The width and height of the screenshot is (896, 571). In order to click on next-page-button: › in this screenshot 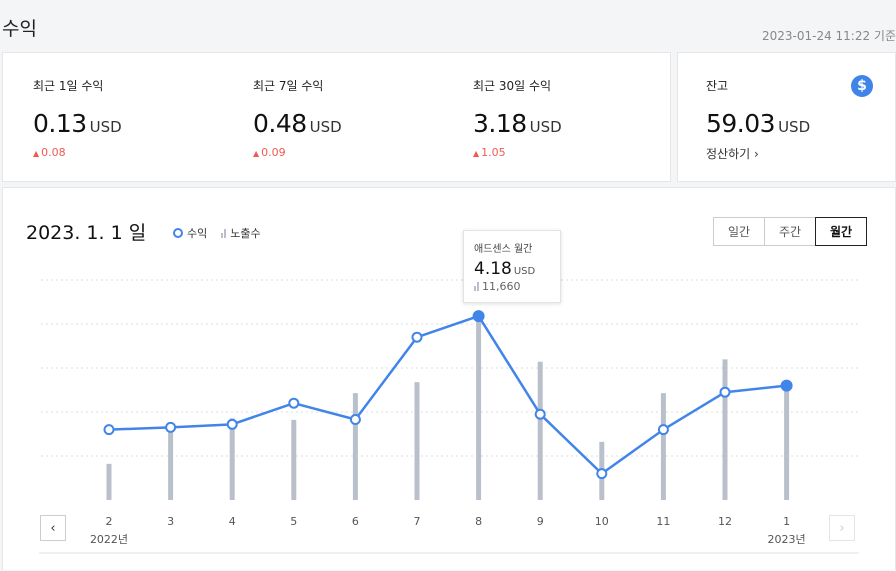, I will do `click(842, 528)`.